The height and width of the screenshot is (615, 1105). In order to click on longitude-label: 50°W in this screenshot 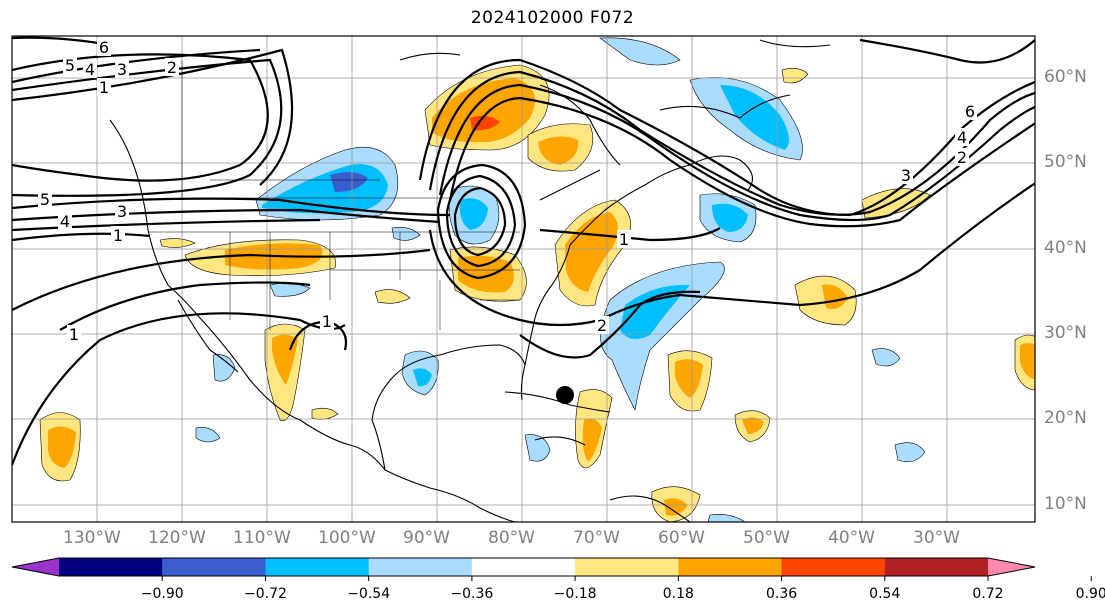, I will do `click(766, 538)`.